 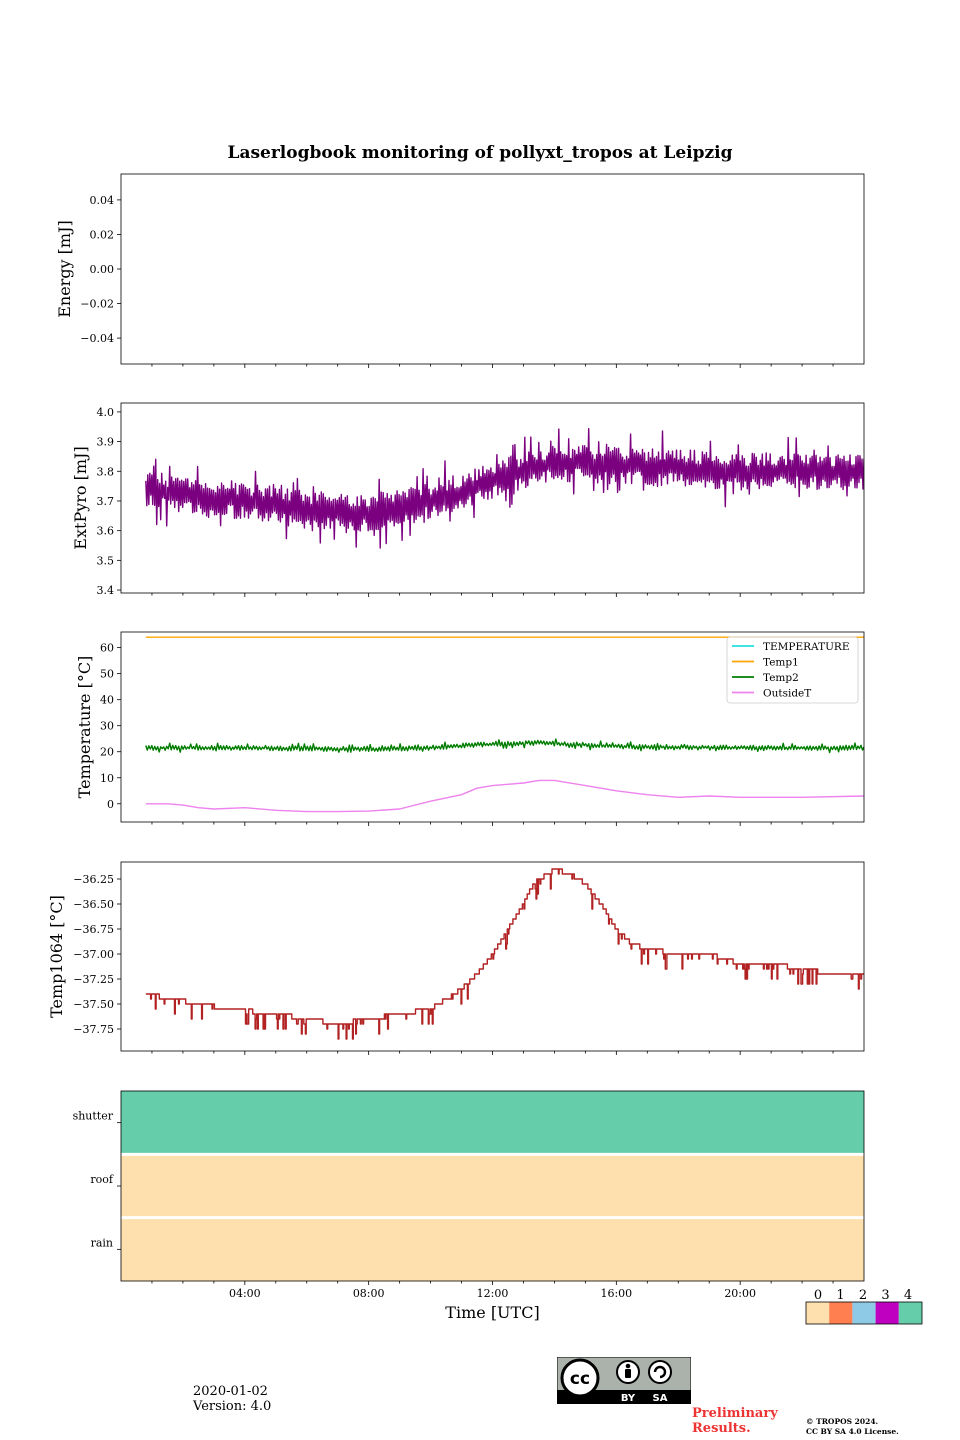 I want to click on energy-axes-frame, so click(x=492, y=269).